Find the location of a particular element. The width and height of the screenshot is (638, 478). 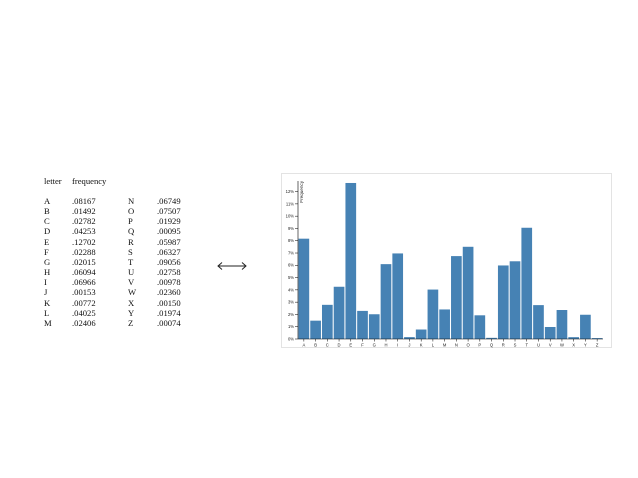

table-cell-frequency: .04025 is located at coordinates (84, 312).